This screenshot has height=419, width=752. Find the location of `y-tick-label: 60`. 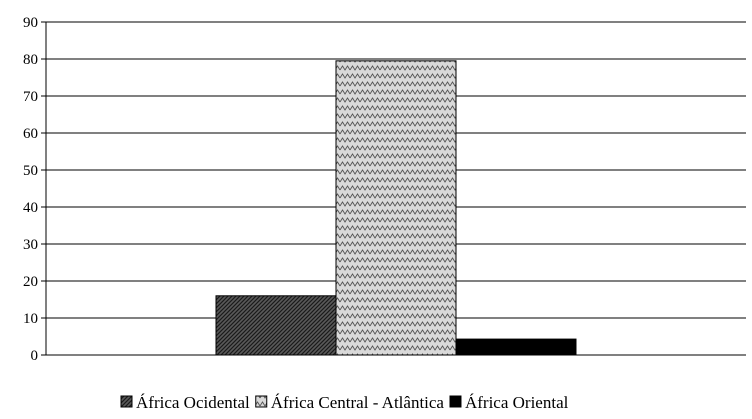

y-tick-label: 60 is located at coordinates (30, 134).